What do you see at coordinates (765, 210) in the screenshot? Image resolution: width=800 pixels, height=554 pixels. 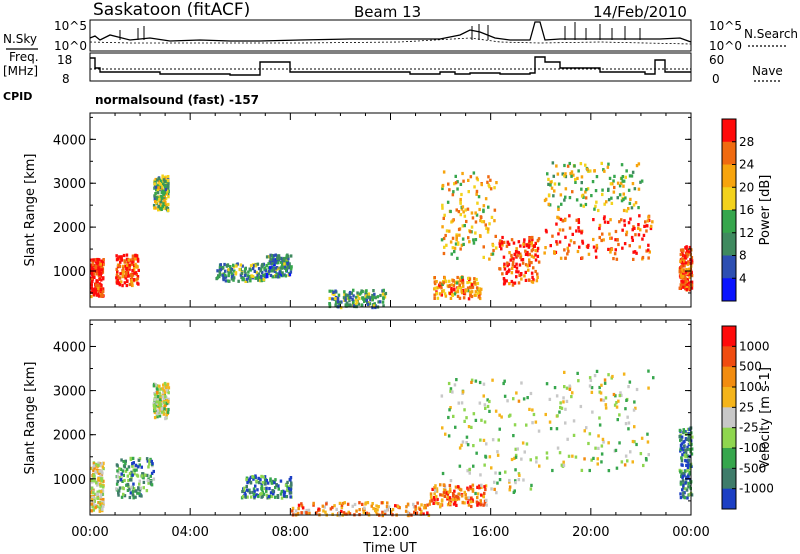 I see `power-colorbar-label: Power [dB]` at bounding box center [765, 210].